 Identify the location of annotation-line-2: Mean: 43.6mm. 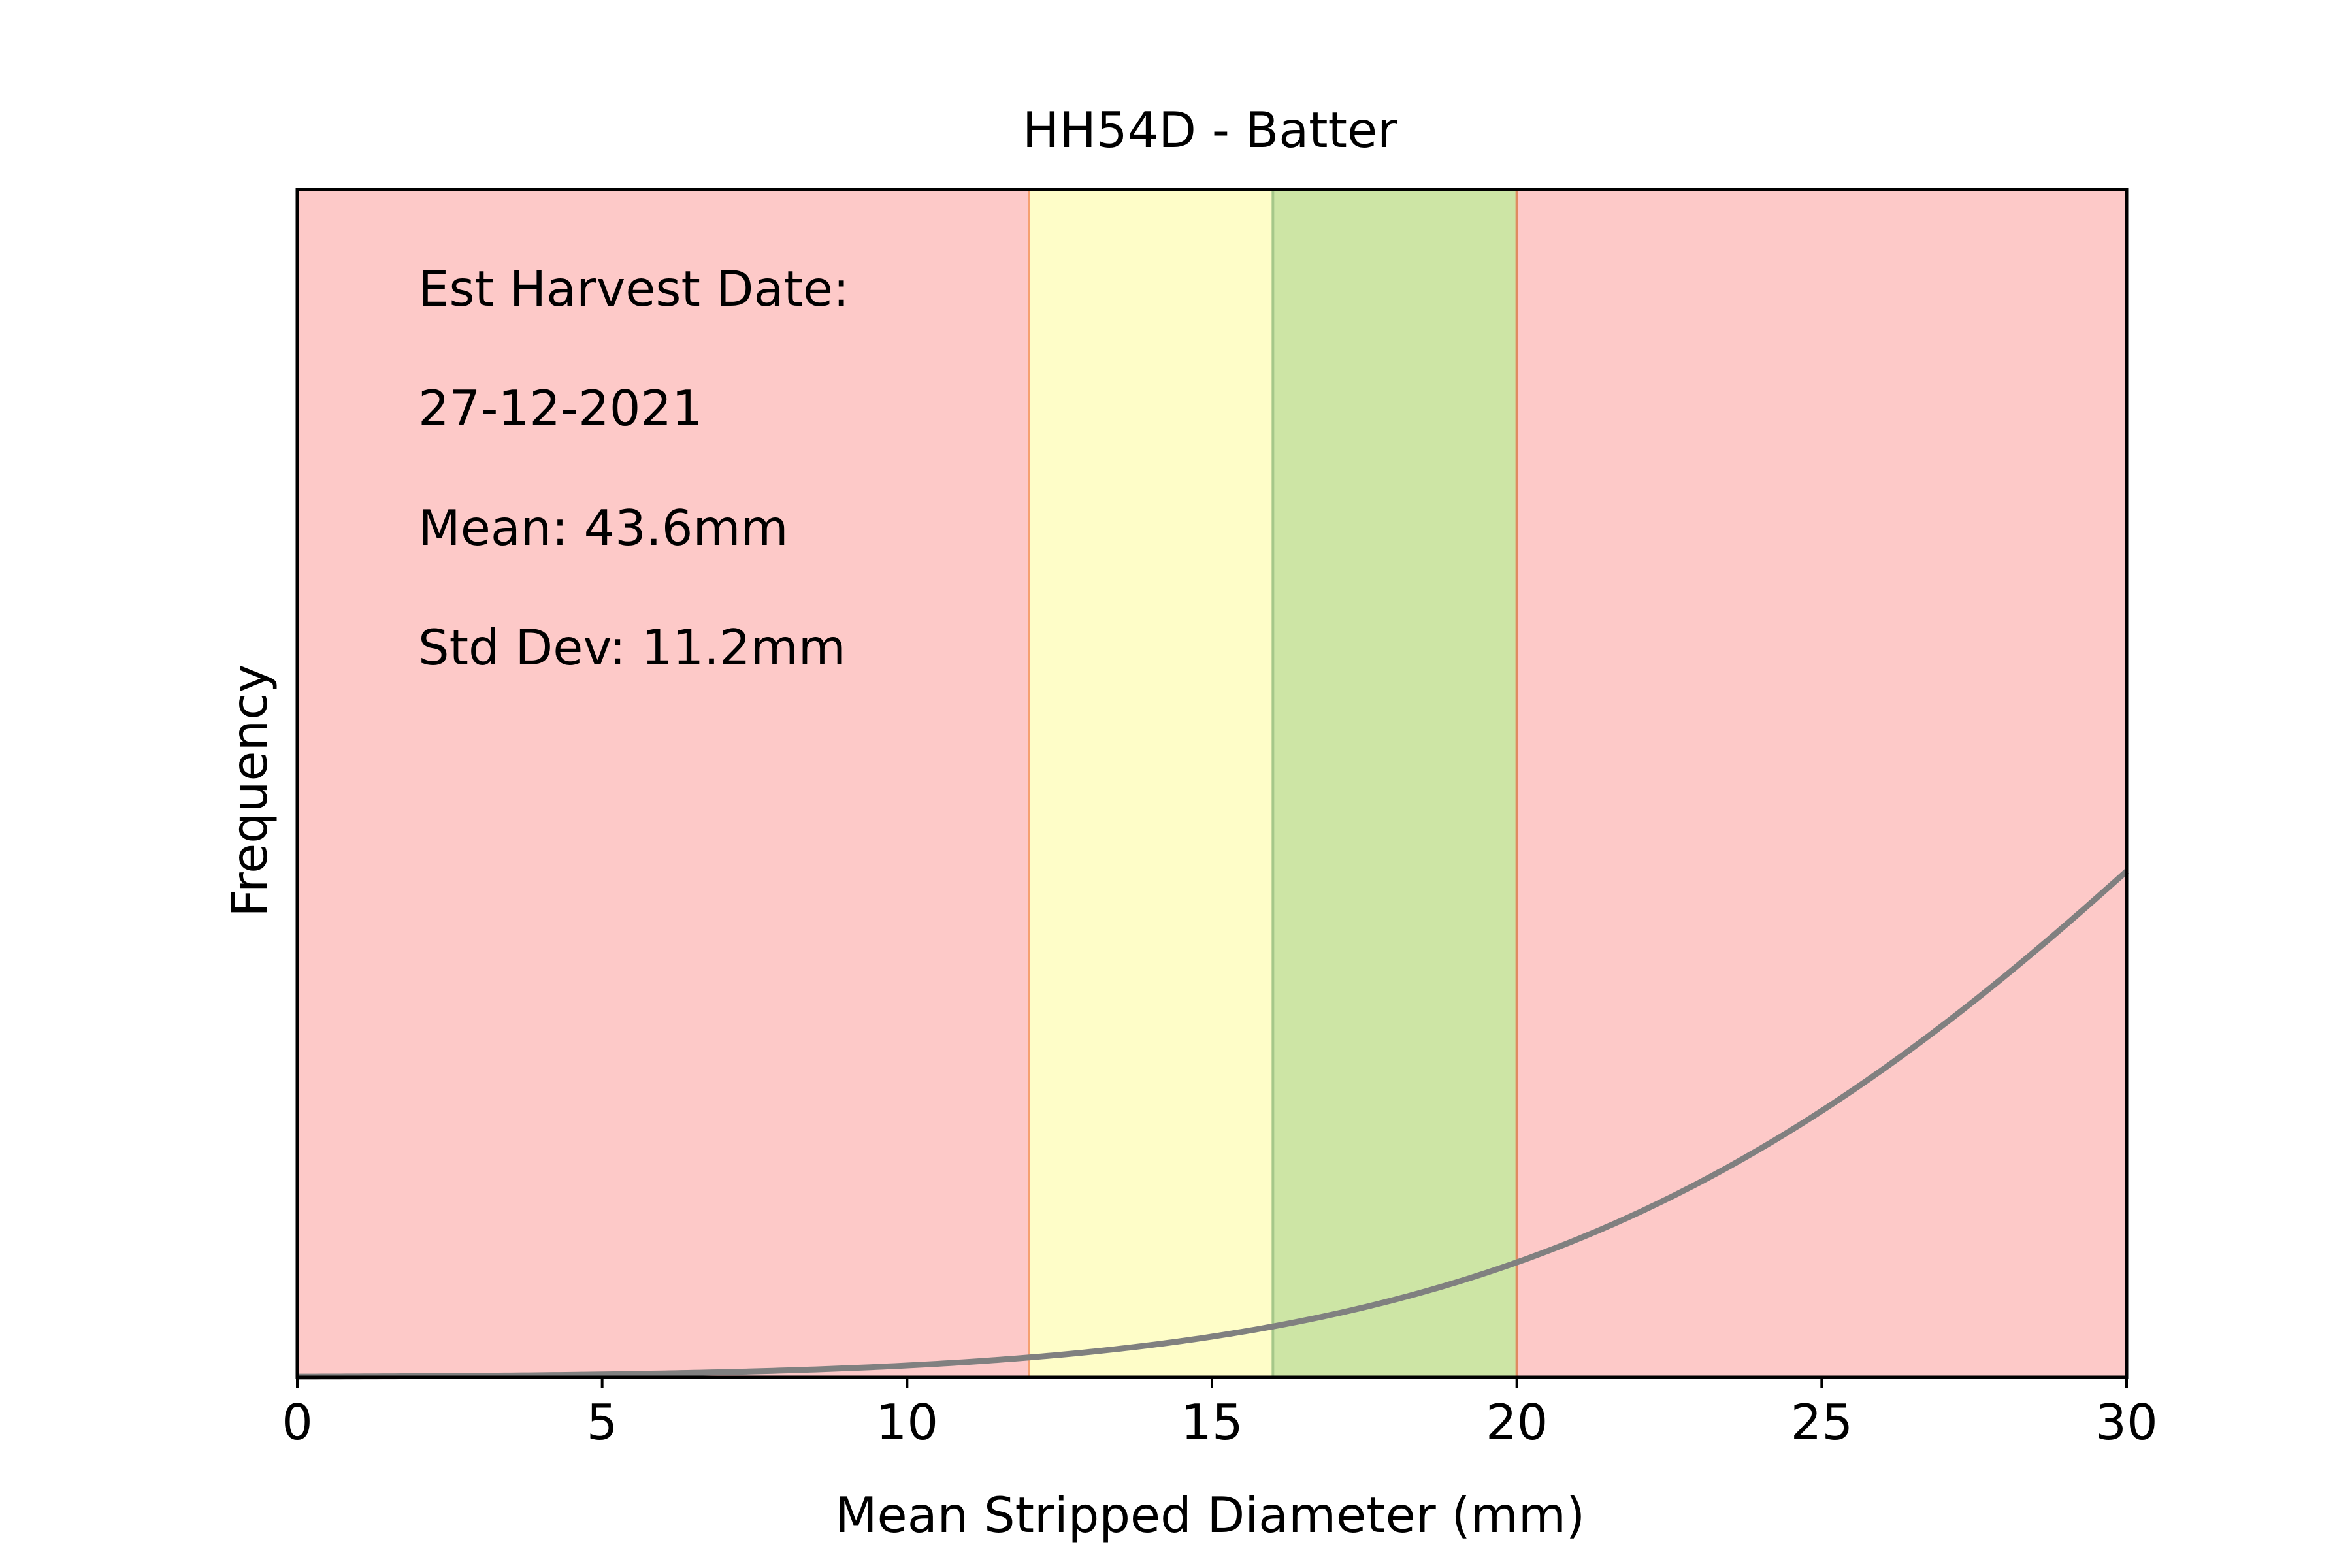
(603, 528).